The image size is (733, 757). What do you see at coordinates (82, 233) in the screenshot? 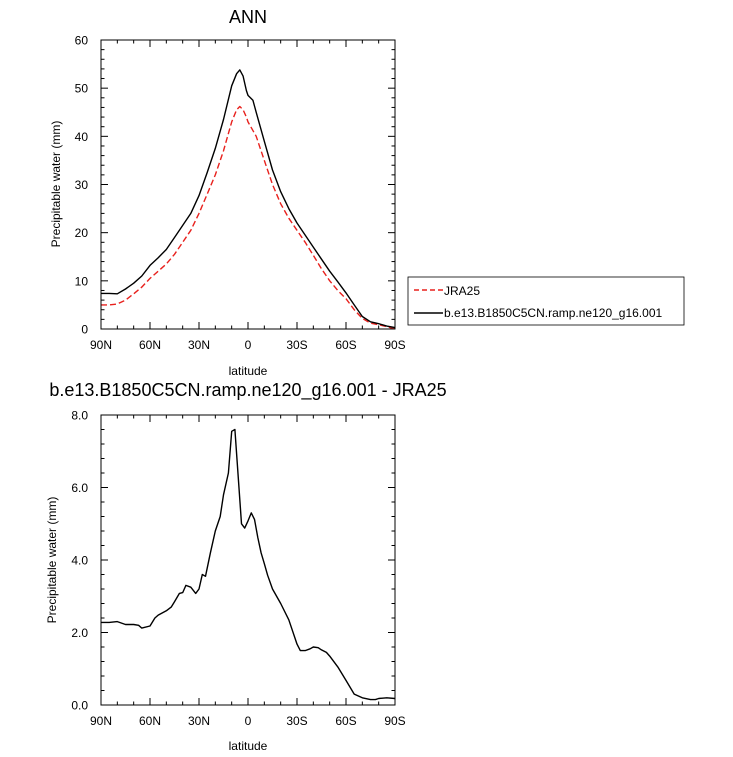
I see `top-y-tick-label: 20` at bounding box center [82, 233].